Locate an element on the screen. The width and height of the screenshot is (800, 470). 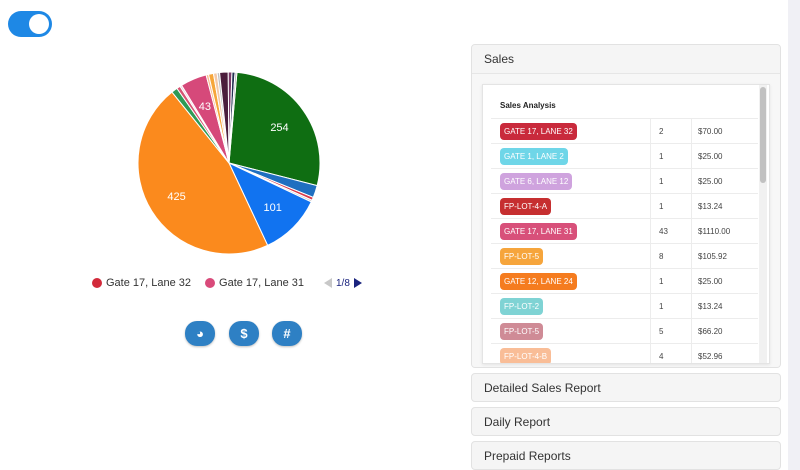
row-label-cell: GATE 1, LANE 2 is located at coordinates (534, 156).